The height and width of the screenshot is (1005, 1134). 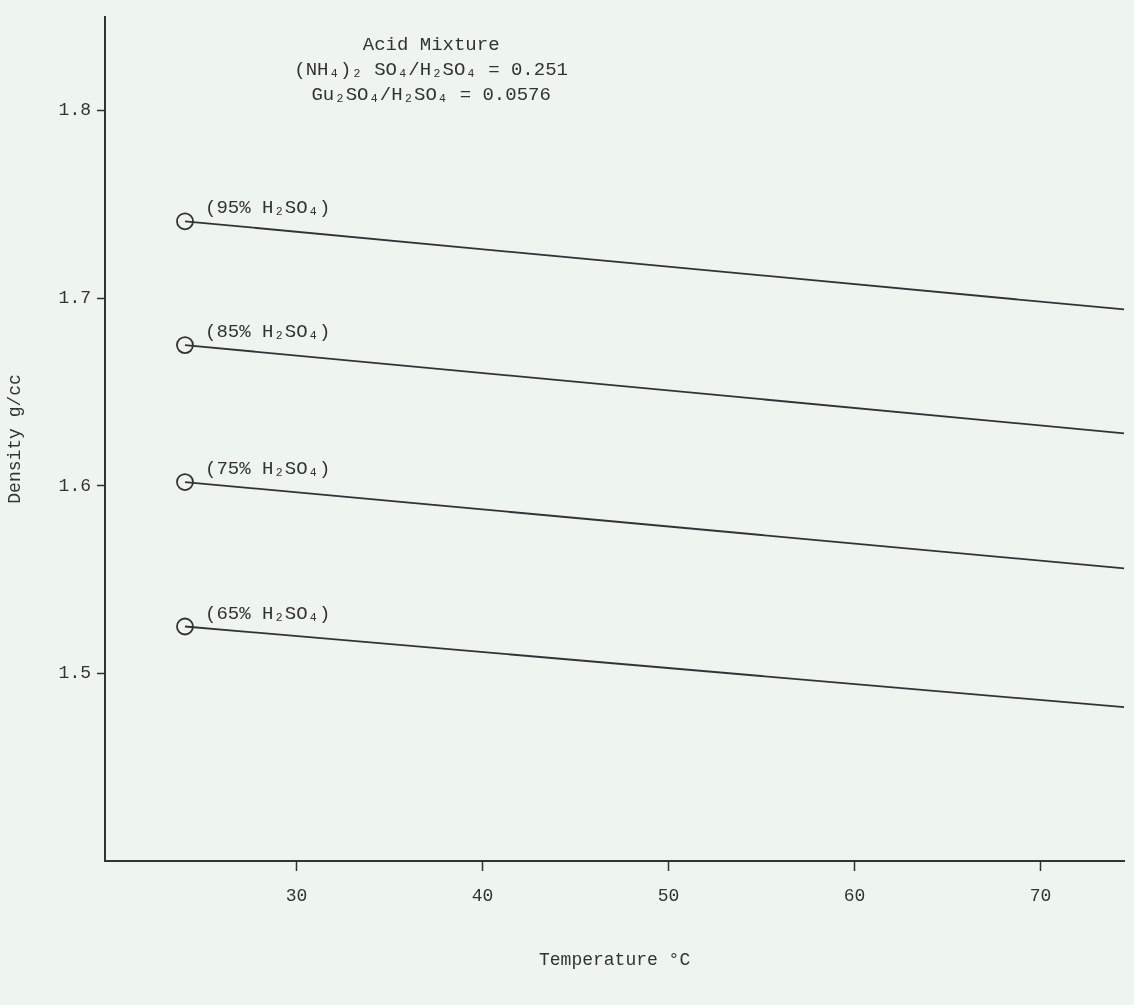 I want to click on y-axis-title: Density g/cc, so click(x=14, y=439).